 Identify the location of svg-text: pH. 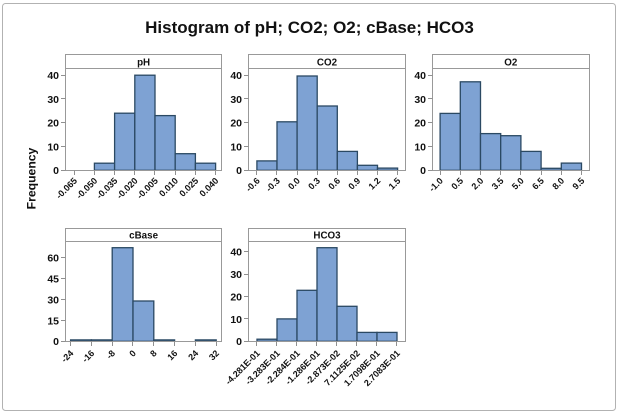
(143, 63).